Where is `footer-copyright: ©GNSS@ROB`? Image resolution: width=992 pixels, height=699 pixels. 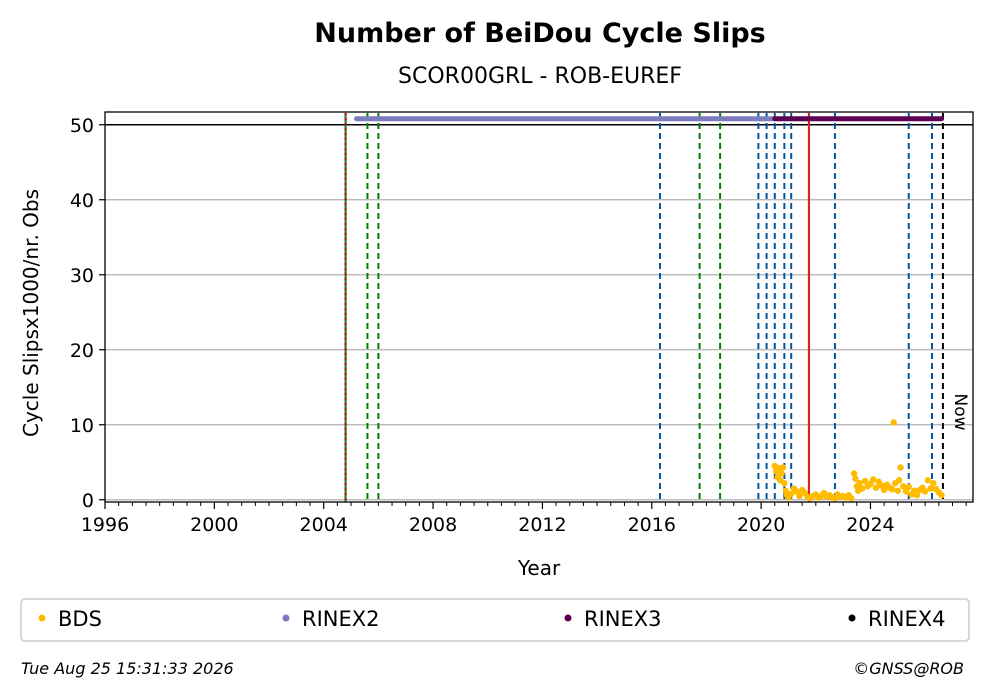
footer-copyright: ©GNSS@ROB is located at coordinates (908, 668).